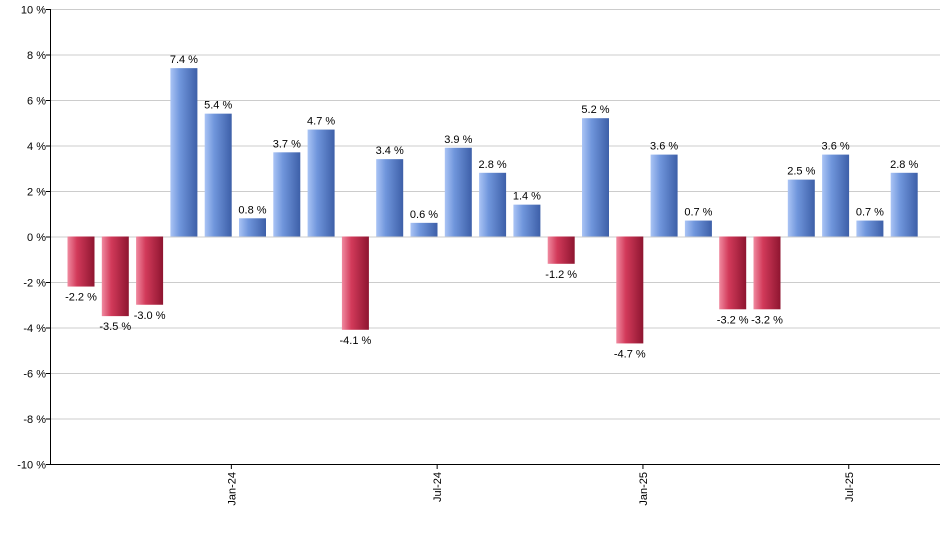  I want to click on y-tick-label: -2 %, so click(34, 284).